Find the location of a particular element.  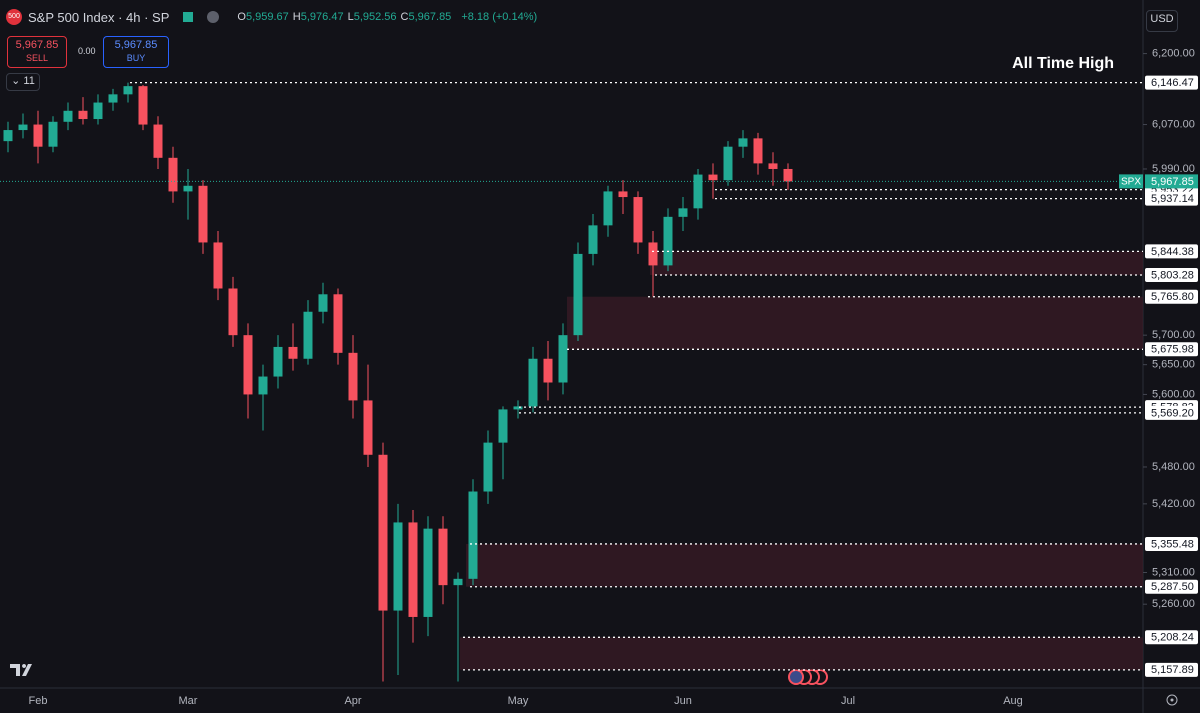

y-tick-label: 6,070.00 is located at coordinates (1173, 124).